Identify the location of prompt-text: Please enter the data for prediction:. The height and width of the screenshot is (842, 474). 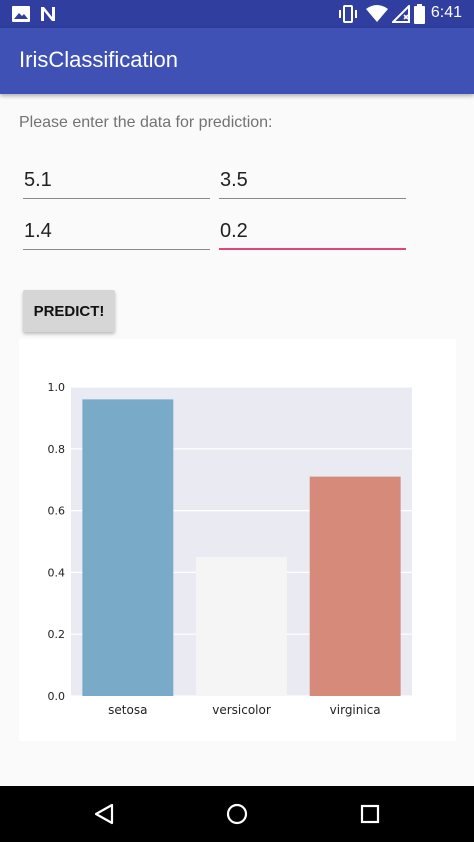
(146, 122).